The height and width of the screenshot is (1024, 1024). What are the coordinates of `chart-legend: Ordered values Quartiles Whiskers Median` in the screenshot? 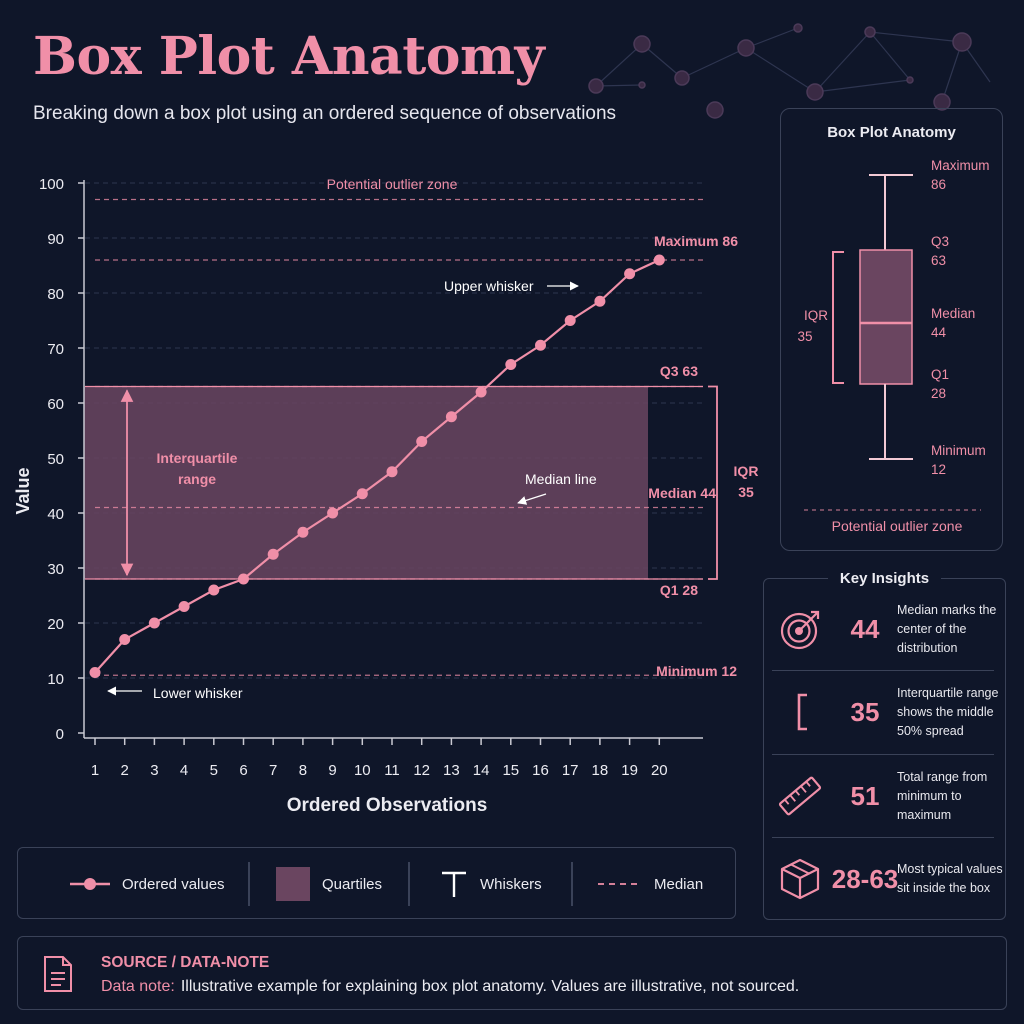 It's located at (376, 883).